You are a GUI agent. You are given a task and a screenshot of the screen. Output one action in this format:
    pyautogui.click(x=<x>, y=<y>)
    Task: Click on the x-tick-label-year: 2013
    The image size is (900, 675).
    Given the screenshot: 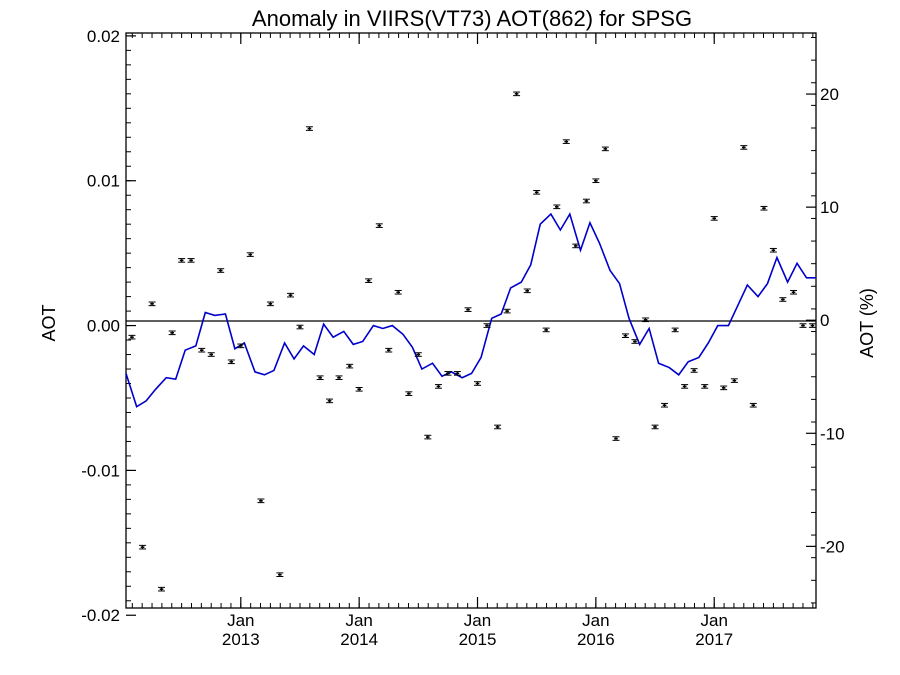 What is the action you would take?
    pyautogui.click(x=241, y=639)
    